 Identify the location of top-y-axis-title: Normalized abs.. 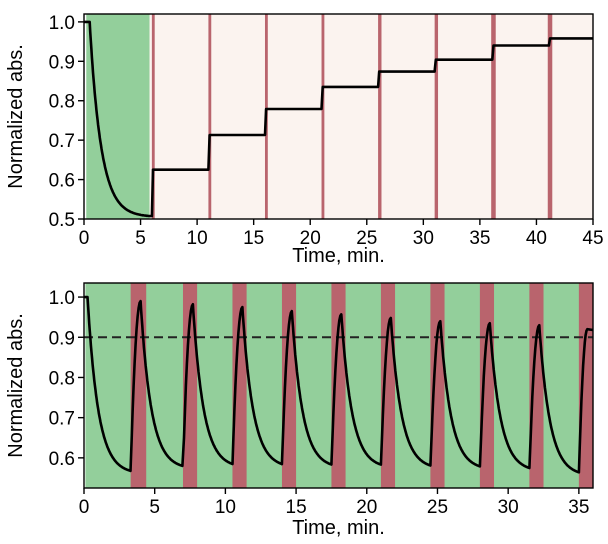
(16, 116).